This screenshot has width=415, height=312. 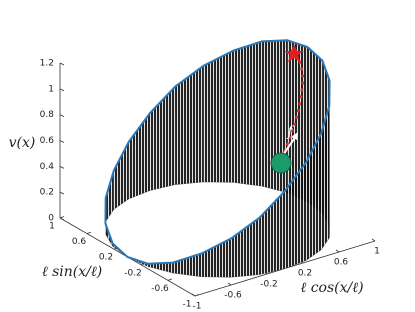 I want to click on z-tick-label: 0, so click(x=51, y=219).